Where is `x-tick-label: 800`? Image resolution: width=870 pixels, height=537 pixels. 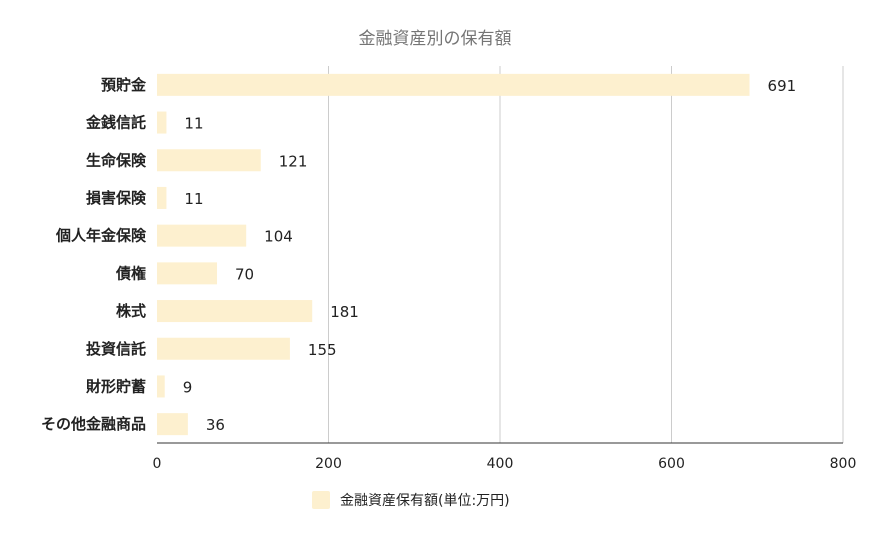
x-tick-label: 800 is located at coordinates (843, 464).